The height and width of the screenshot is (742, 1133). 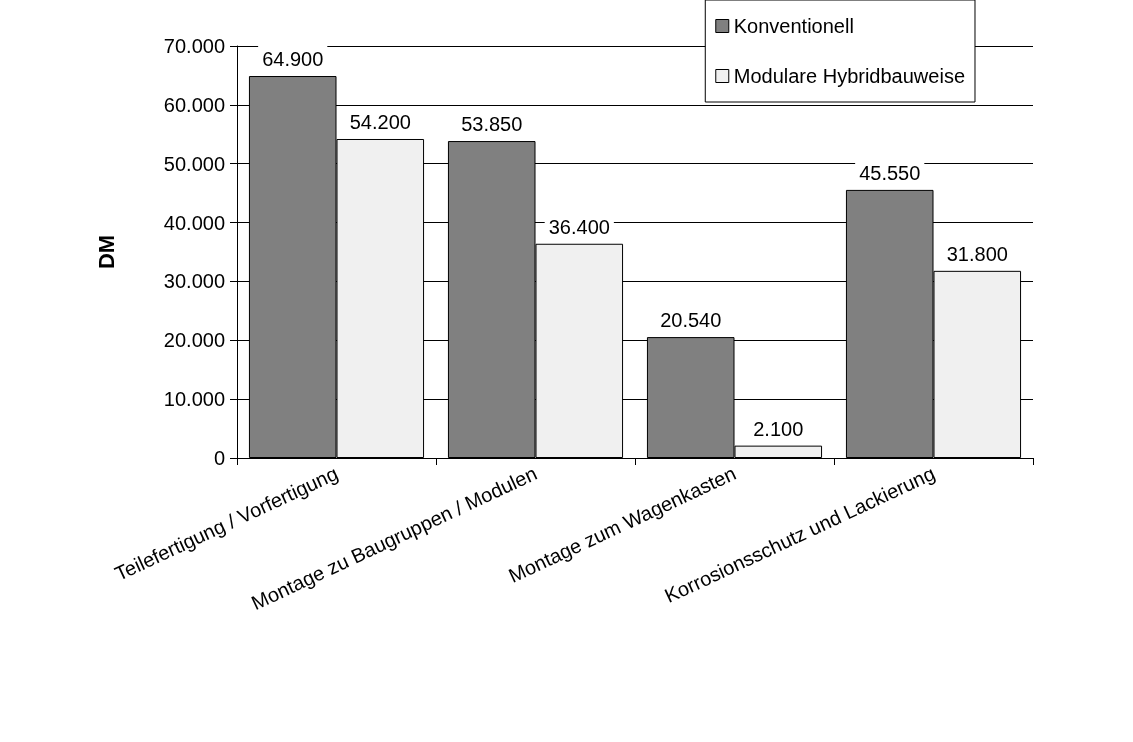 What do you see at coordinates (793, 26) in the screenshot?
I see `legend-label: Konventionell` at bounding box center [793, 26].